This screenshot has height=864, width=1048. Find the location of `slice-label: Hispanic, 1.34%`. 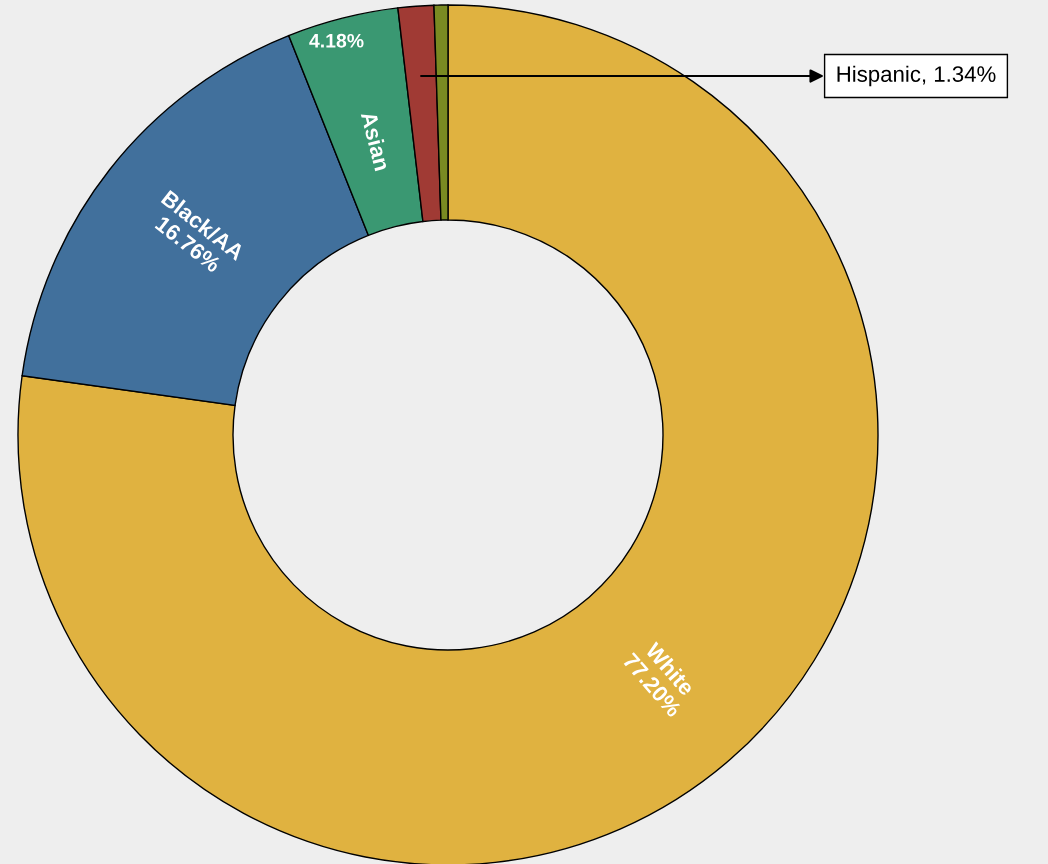

slice-label: Hispanic, 1.34% is located at coordinates (916, 76).